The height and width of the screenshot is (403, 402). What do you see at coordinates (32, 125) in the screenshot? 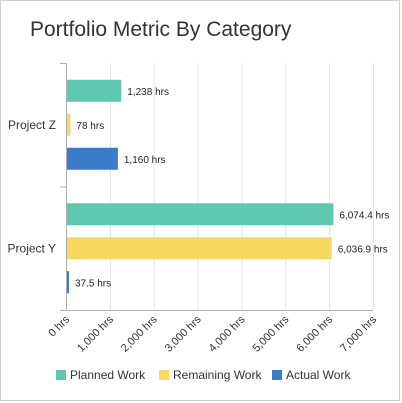
I see `category-label: Project Z` at bounding box center [32, 125].